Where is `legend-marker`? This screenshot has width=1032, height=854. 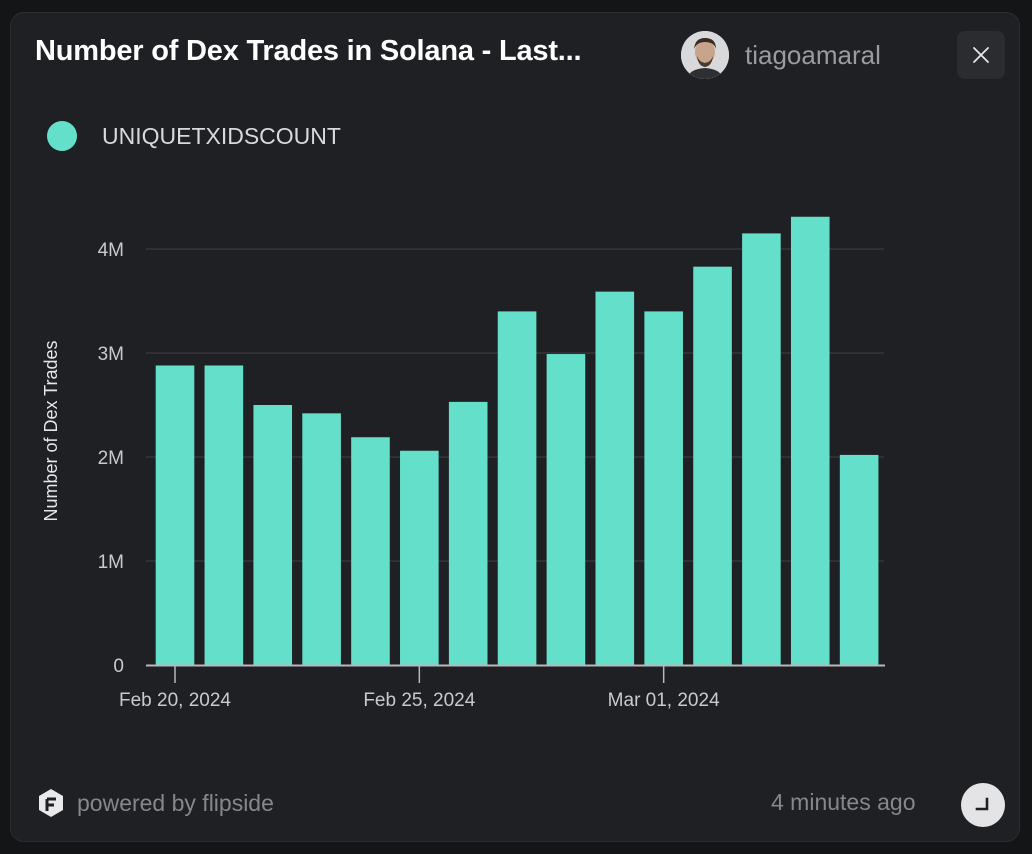
legend-marker is located at coordinates (62, 136).